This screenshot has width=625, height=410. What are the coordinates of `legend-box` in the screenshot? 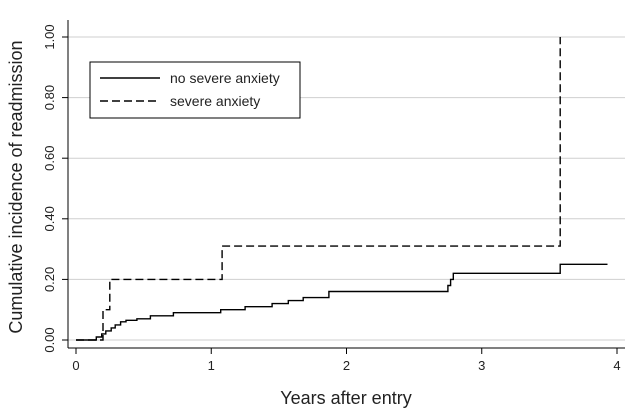 It's located at (195, 90).